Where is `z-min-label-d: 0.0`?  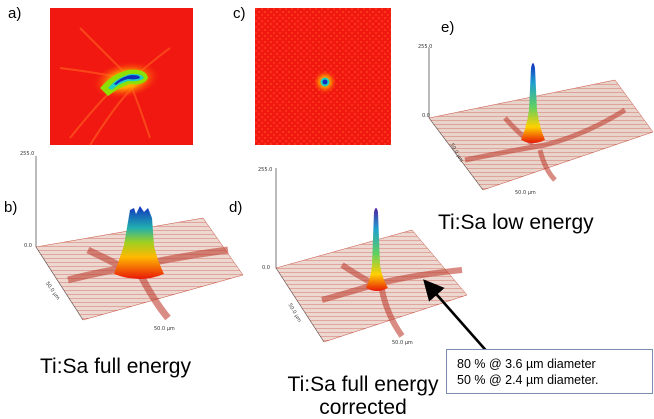 z-min-label-d: 0.0 is located at coordinates (266, 268).